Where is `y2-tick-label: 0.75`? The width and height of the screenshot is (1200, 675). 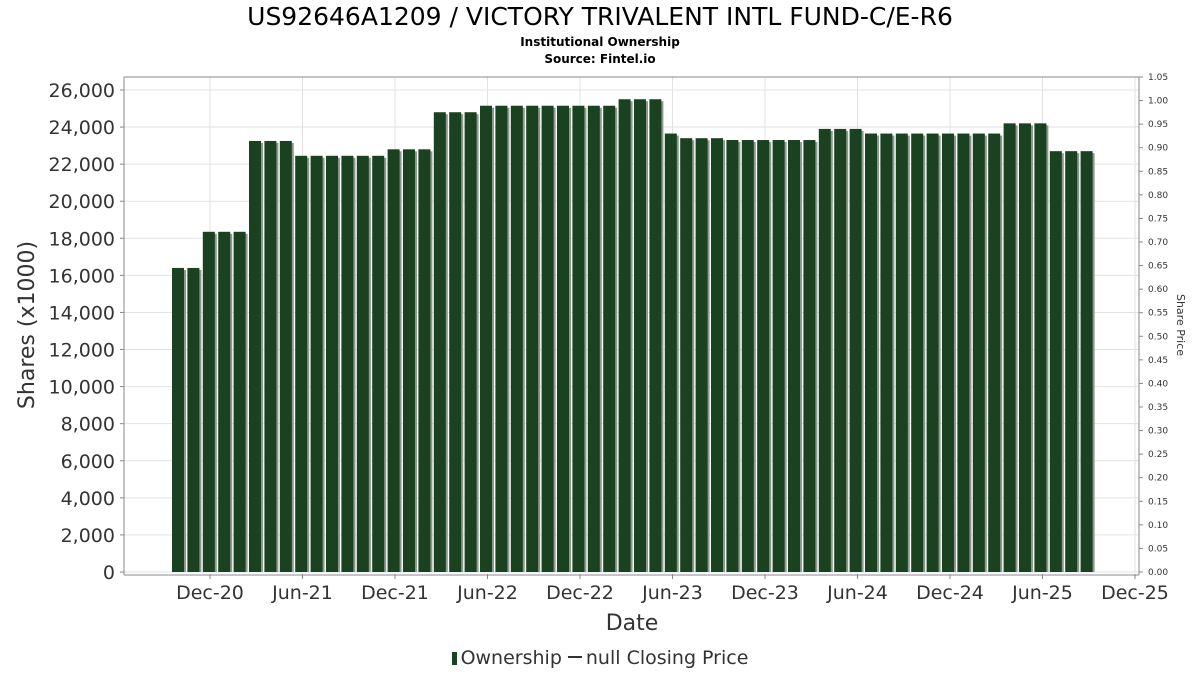 y2-tick-label: 0.75 is located at coordinates (1158, 219).